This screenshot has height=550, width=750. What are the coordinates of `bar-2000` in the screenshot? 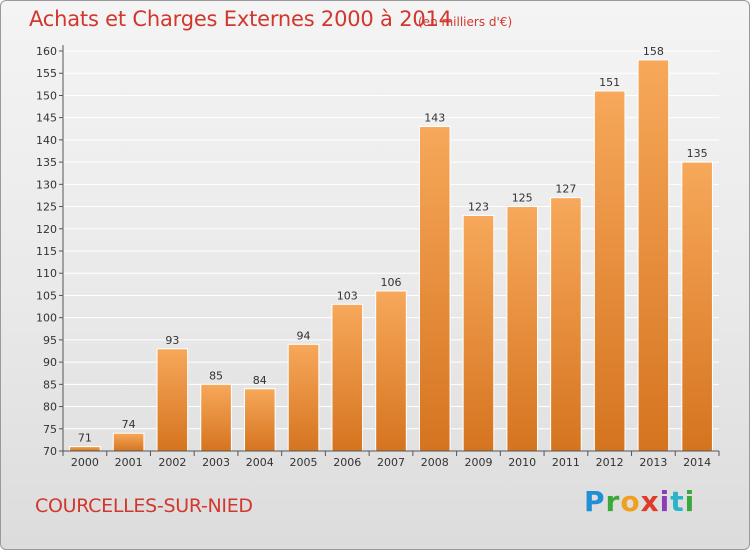 It's located at (85, 449).